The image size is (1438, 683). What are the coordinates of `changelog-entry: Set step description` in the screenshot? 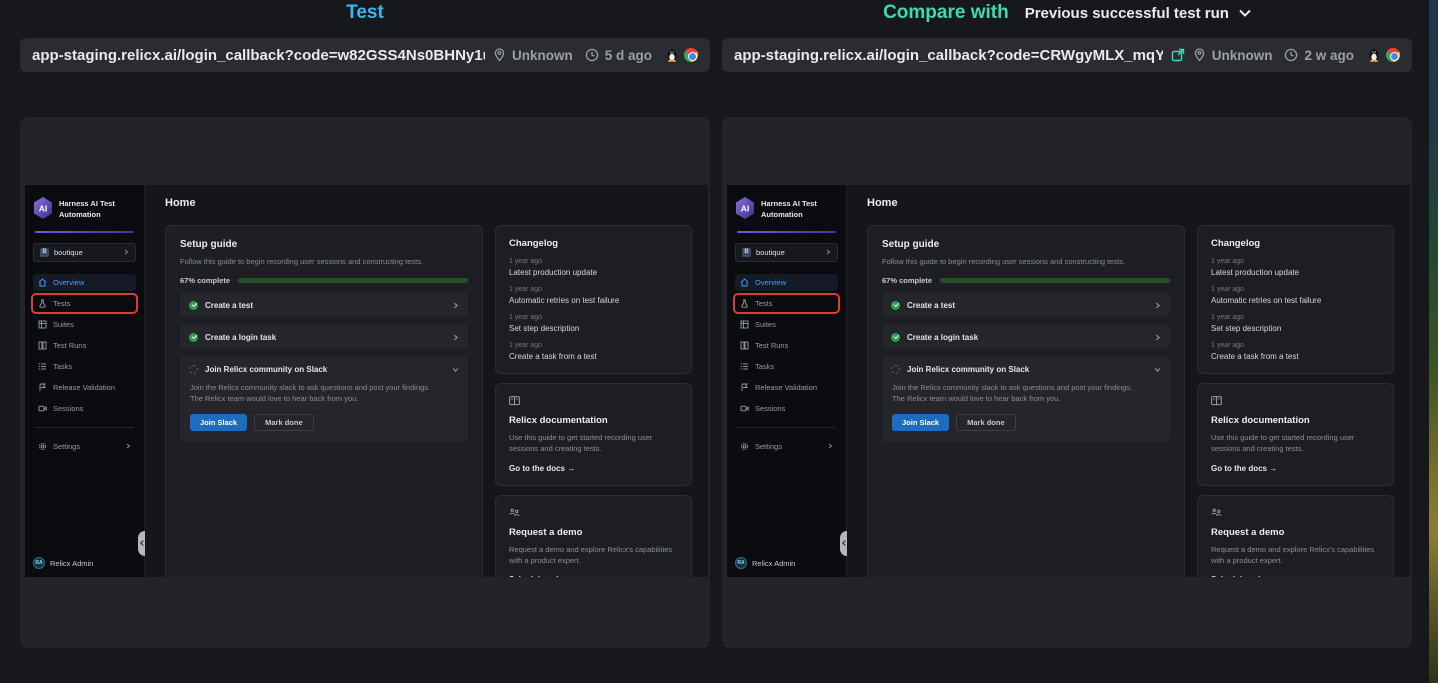 It's located at (1246, 328).